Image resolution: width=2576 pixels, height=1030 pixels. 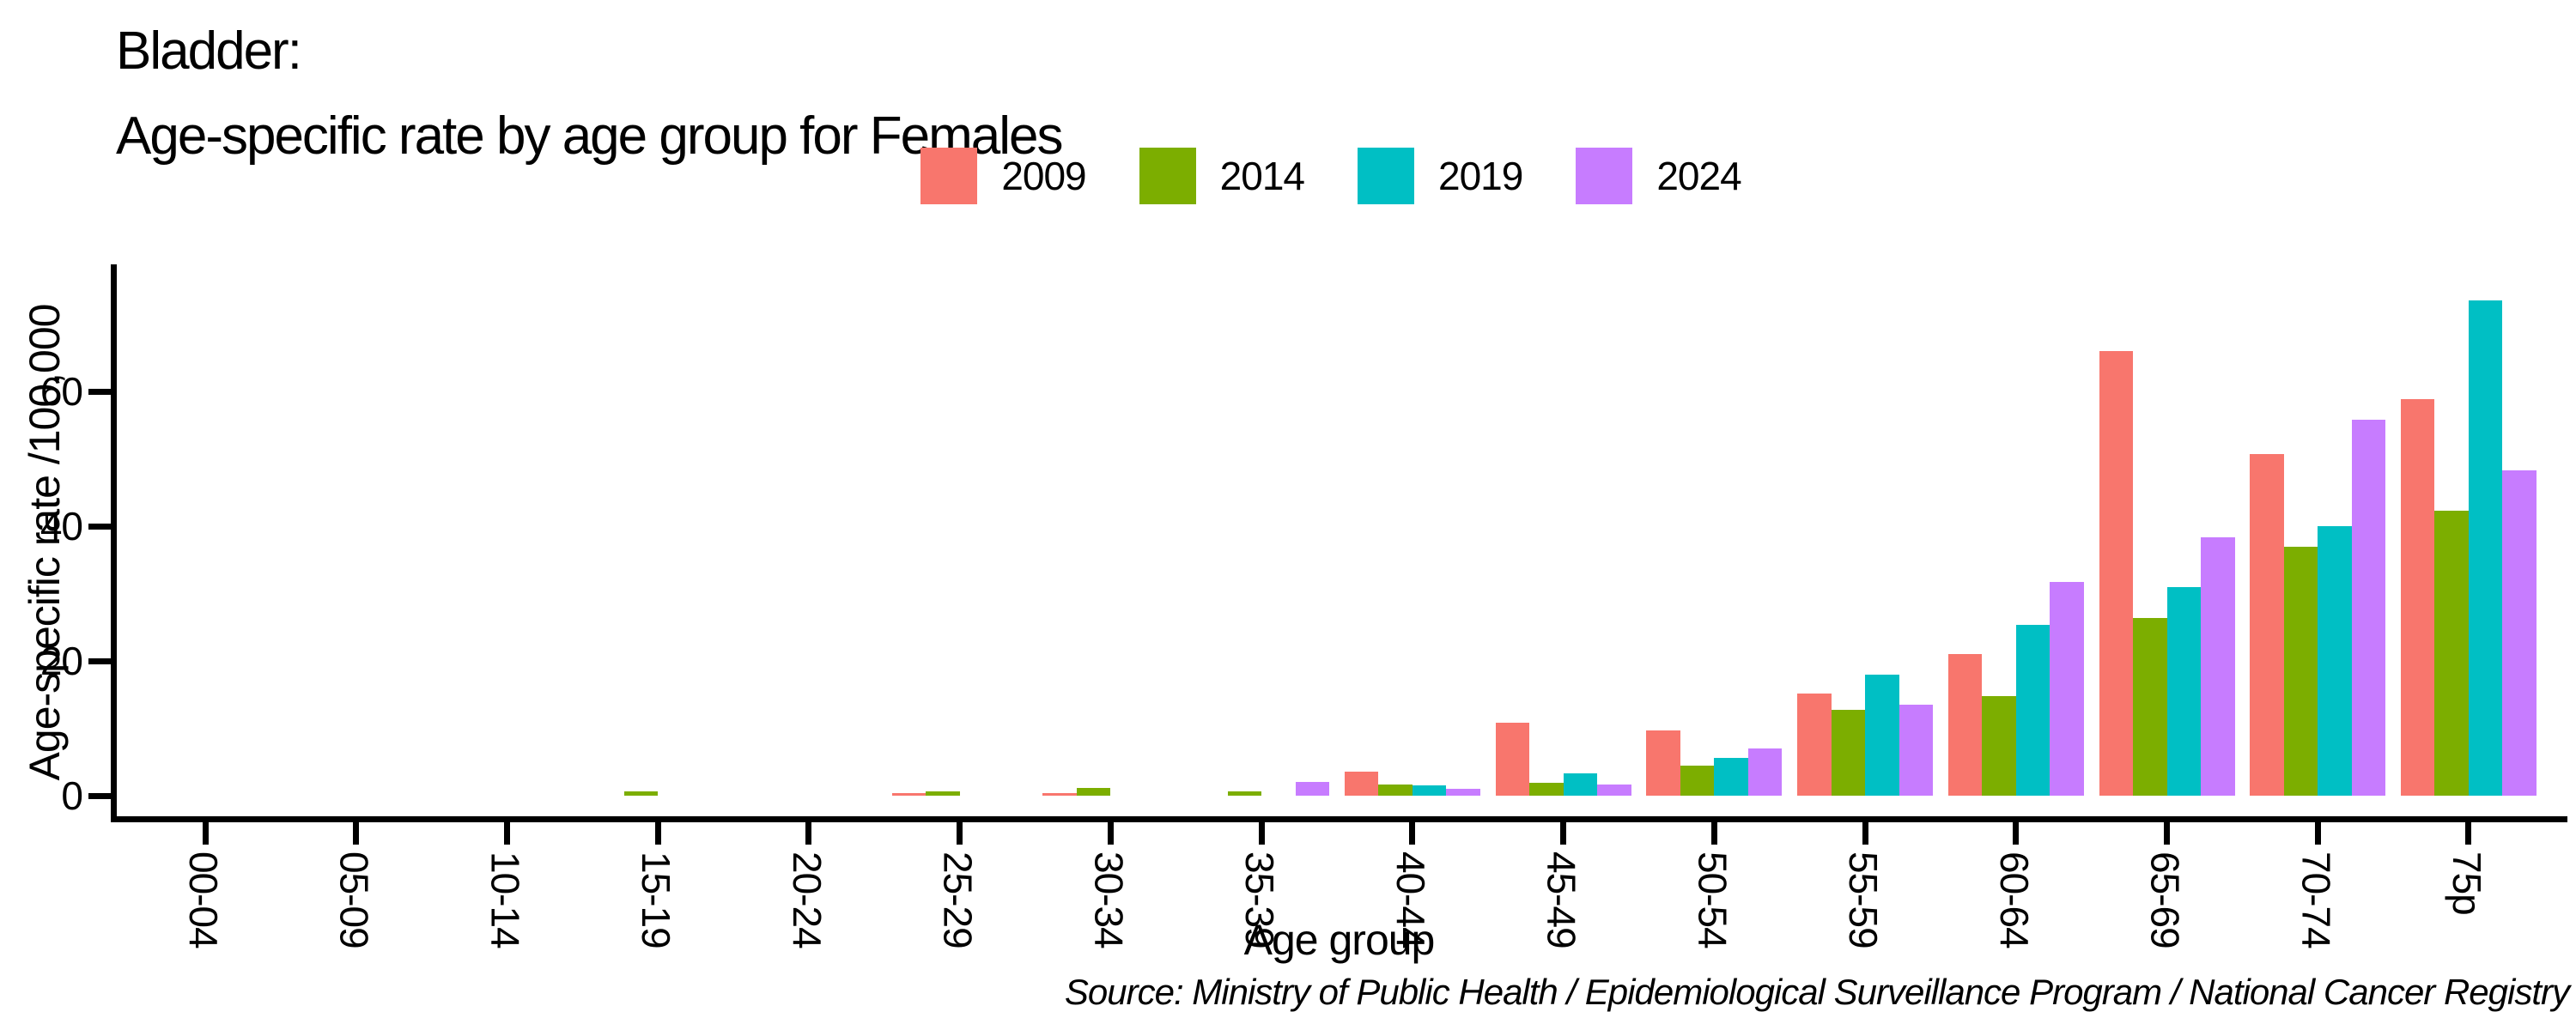 I want to click on x-tick-label-70-74: 70-74, so click(x=2316, y=899).